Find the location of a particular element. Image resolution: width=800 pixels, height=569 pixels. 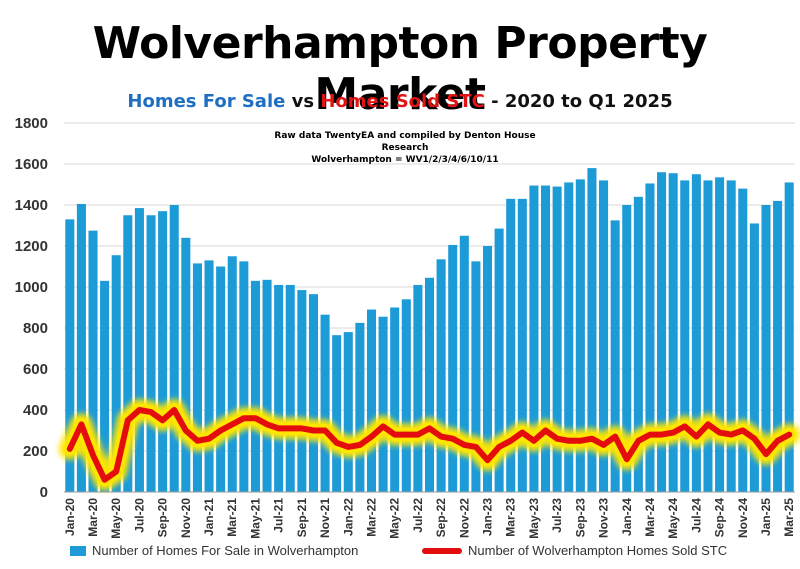

x-tick-label: Sep-20 is located at coordinates (163, 518).